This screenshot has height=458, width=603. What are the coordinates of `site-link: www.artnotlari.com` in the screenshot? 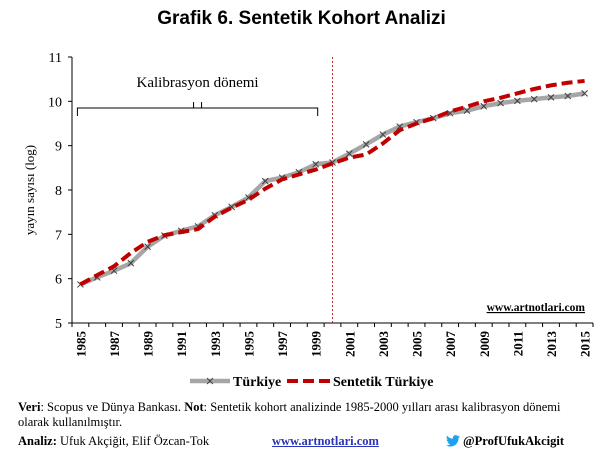 It's located at (325, 441).